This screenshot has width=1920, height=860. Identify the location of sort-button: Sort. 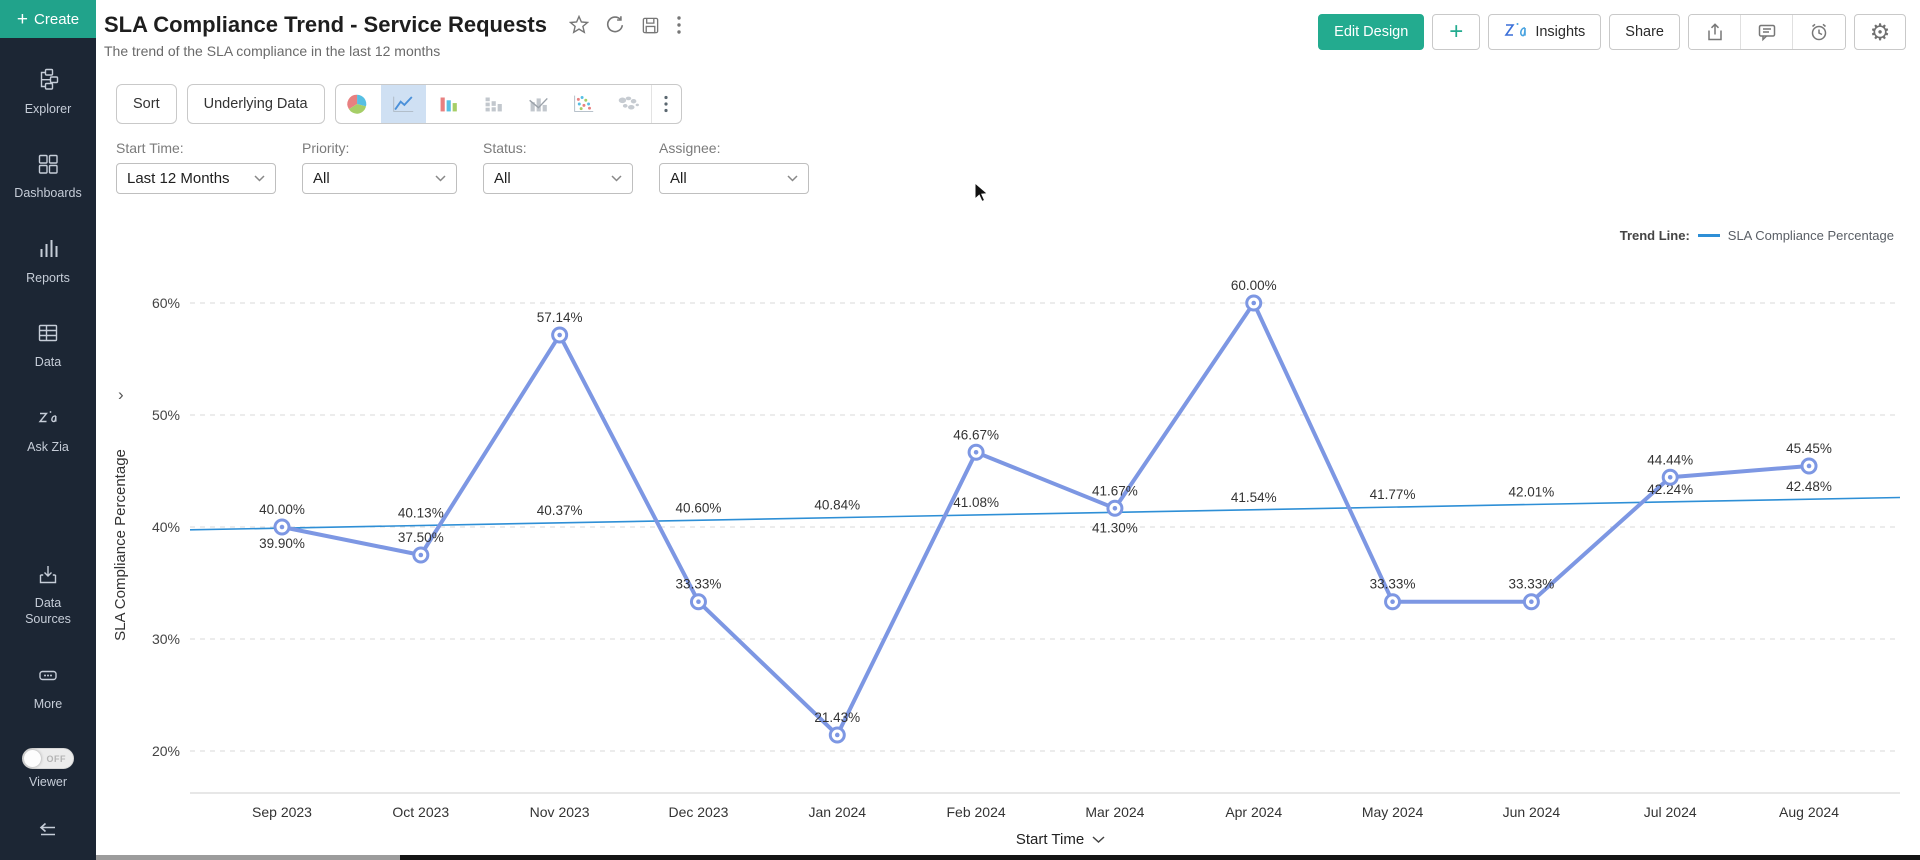
(146, 104).